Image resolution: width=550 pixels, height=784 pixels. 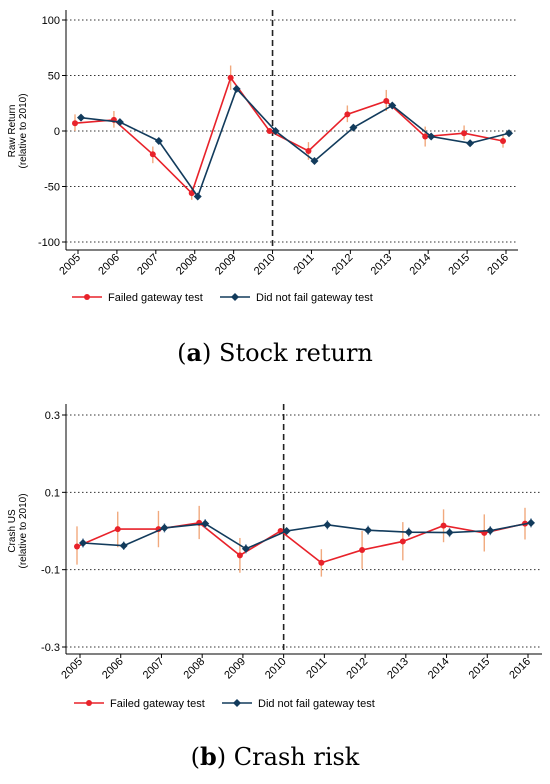 What do you see at coordinates (54, 77) in the screenshot?
I see `y-tick-label: 50` at bounding box center [54, 77].